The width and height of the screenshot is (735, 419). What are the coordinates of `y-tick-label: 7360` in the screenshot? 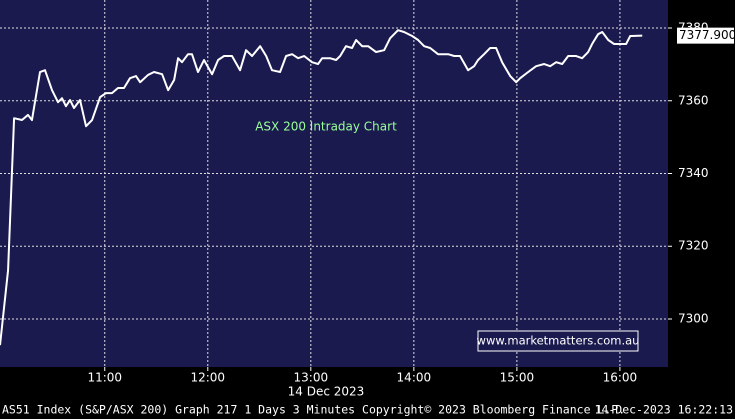 It's located at (693, 100).